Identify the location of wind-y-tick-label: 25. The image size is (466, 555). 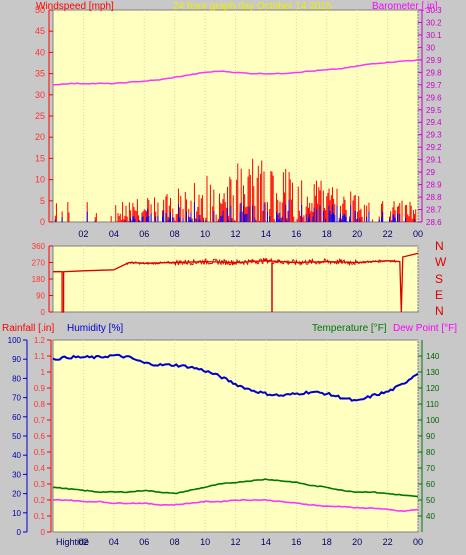
(40, 116).